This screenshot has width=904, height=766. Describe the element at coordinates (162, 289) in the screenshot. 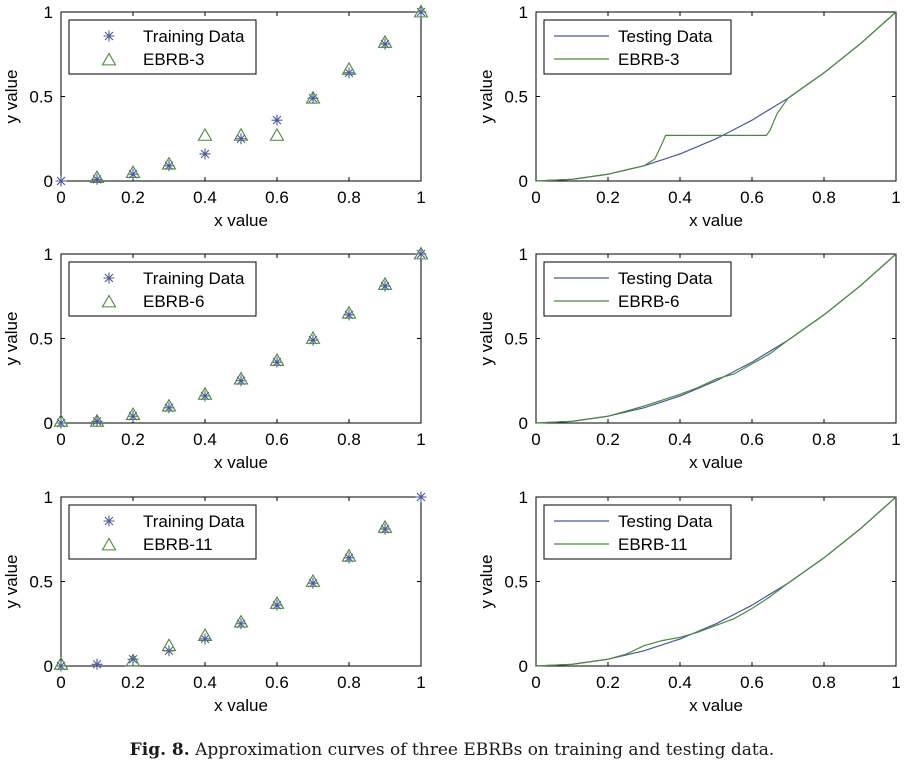

I see `legend: Training Data EBRB-6` at that location.